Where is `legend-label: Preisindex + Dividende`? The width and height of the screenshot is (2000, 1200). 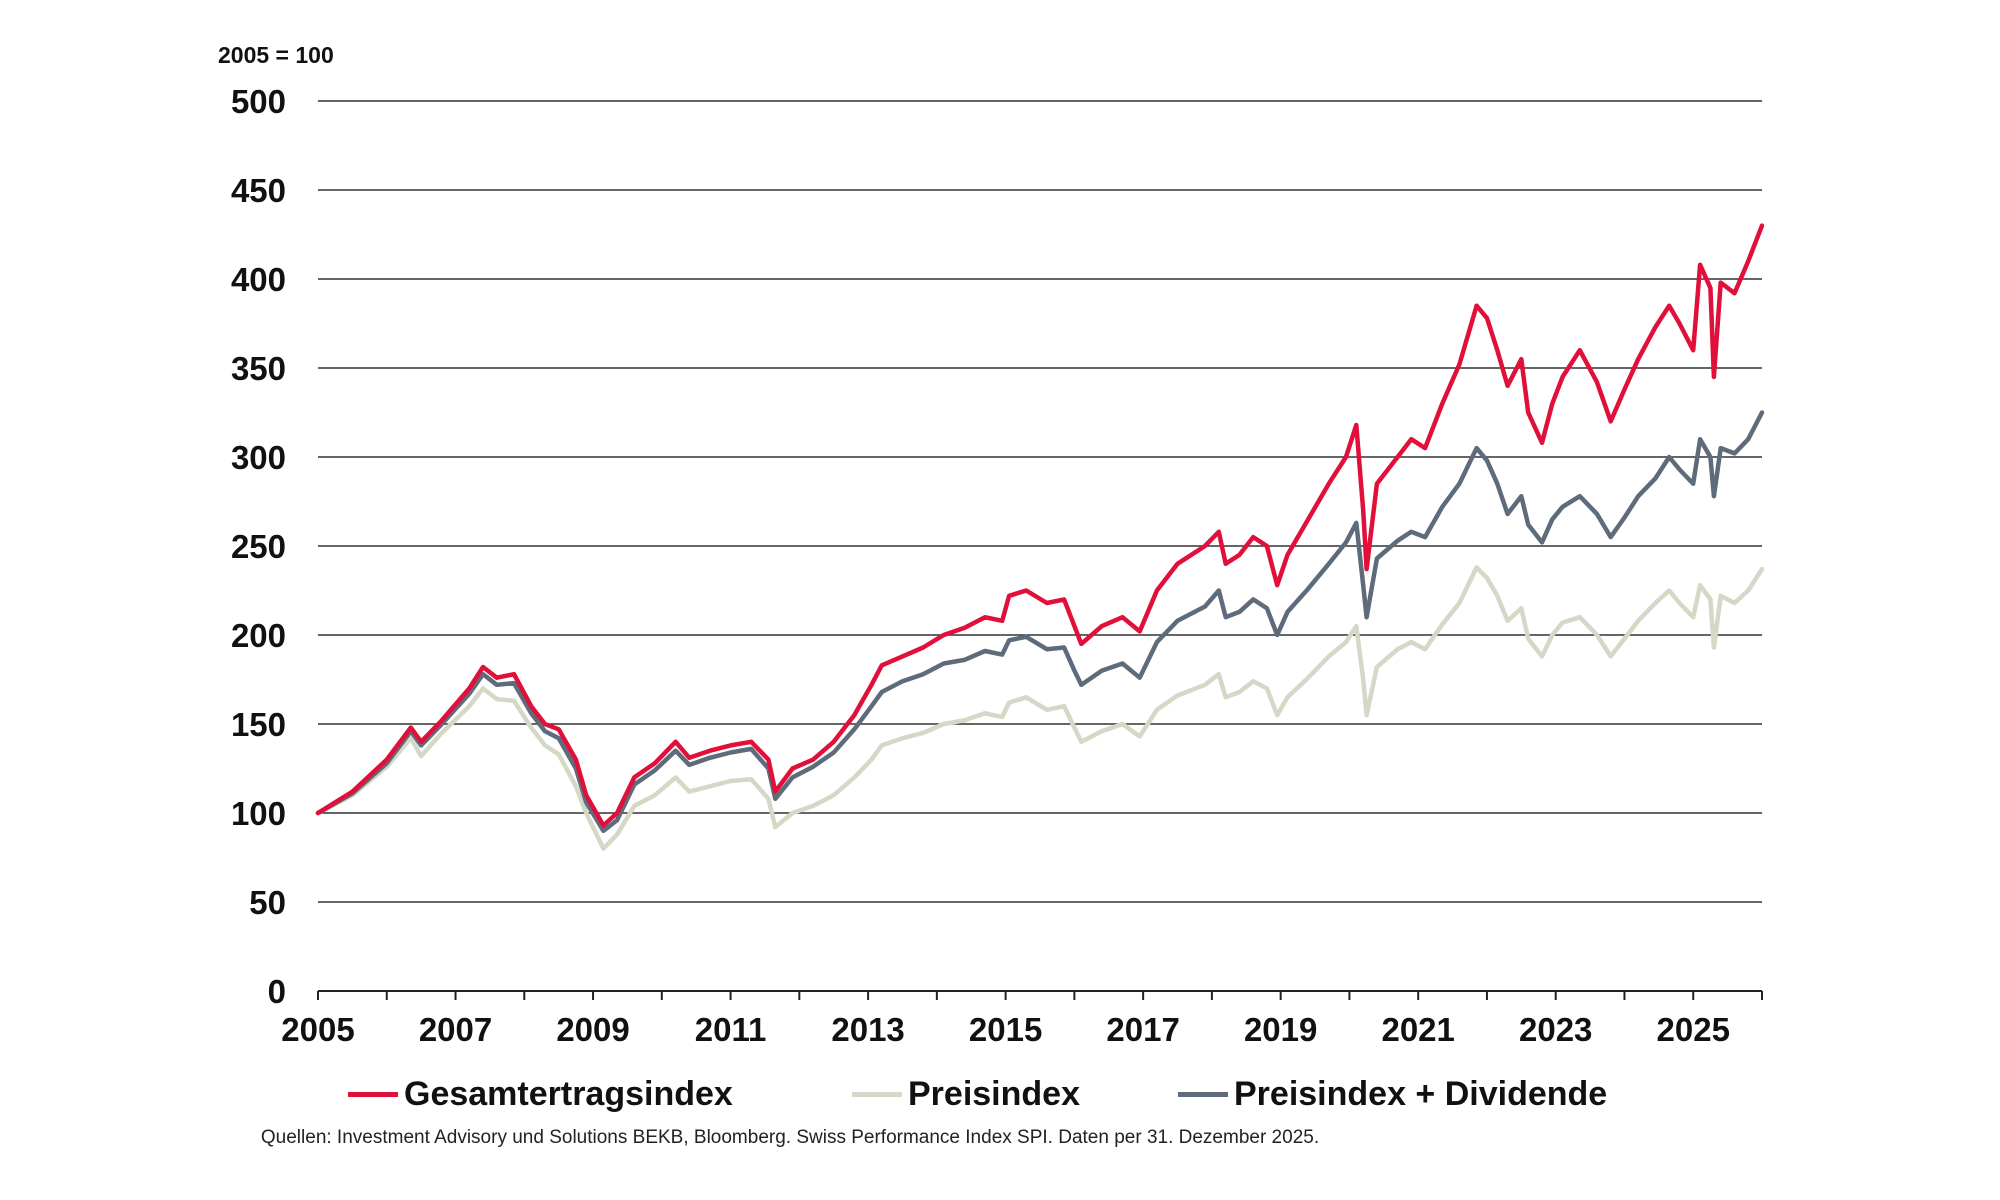
legend-label: Preisindex + Dividende is located at coordinates (1421, 1093).